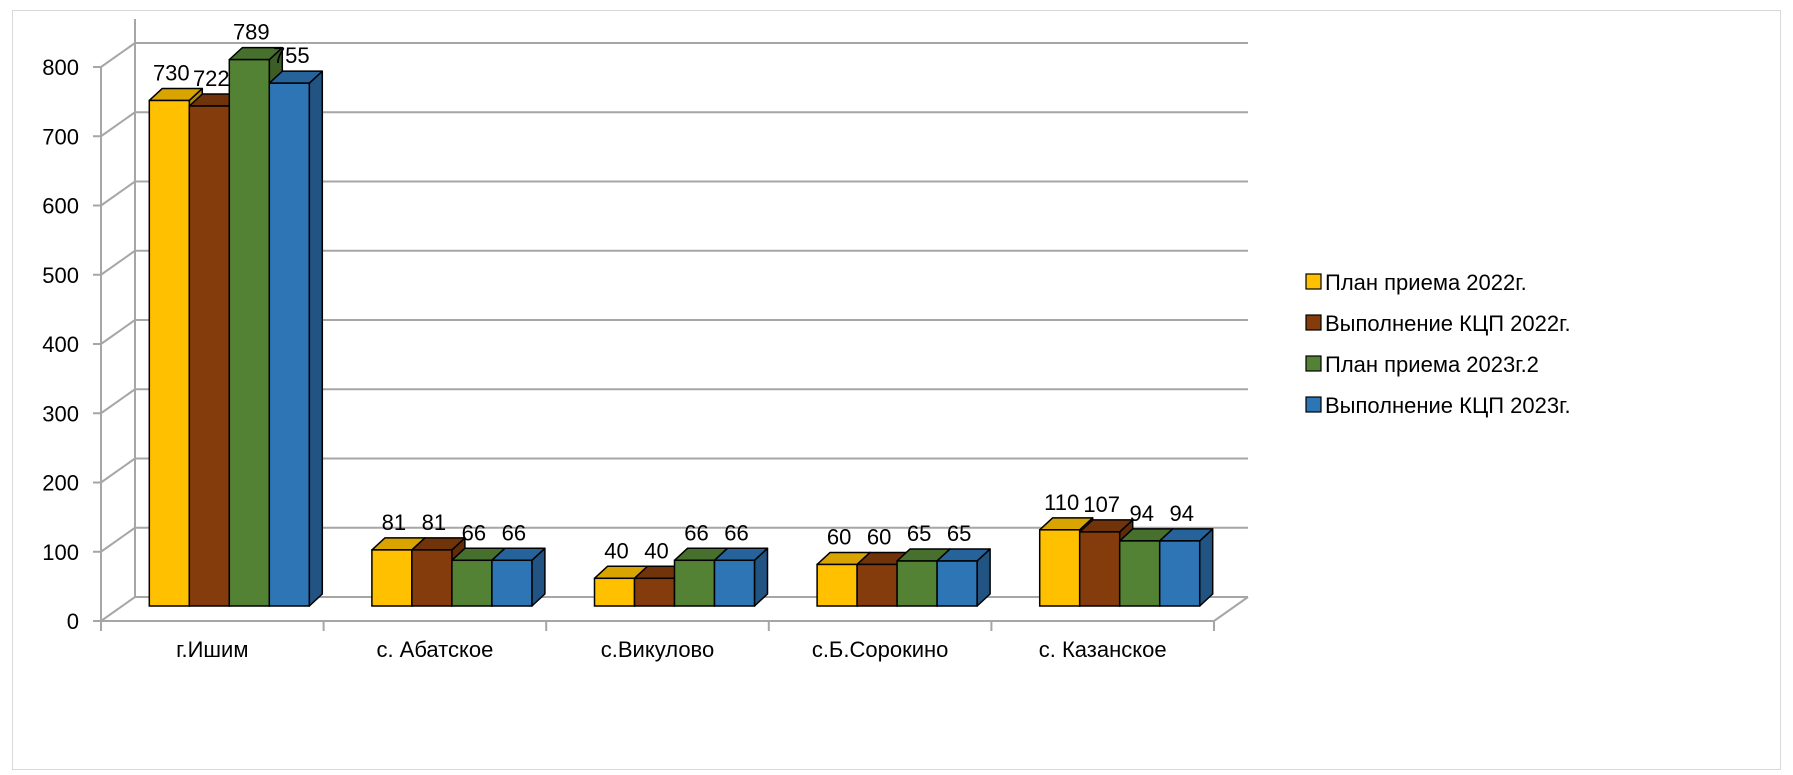 This screenshot has height=775, width=1793. Describe the element at coordinates (1101, 504) in the screenshot. I see `data-label: 107` at that location.